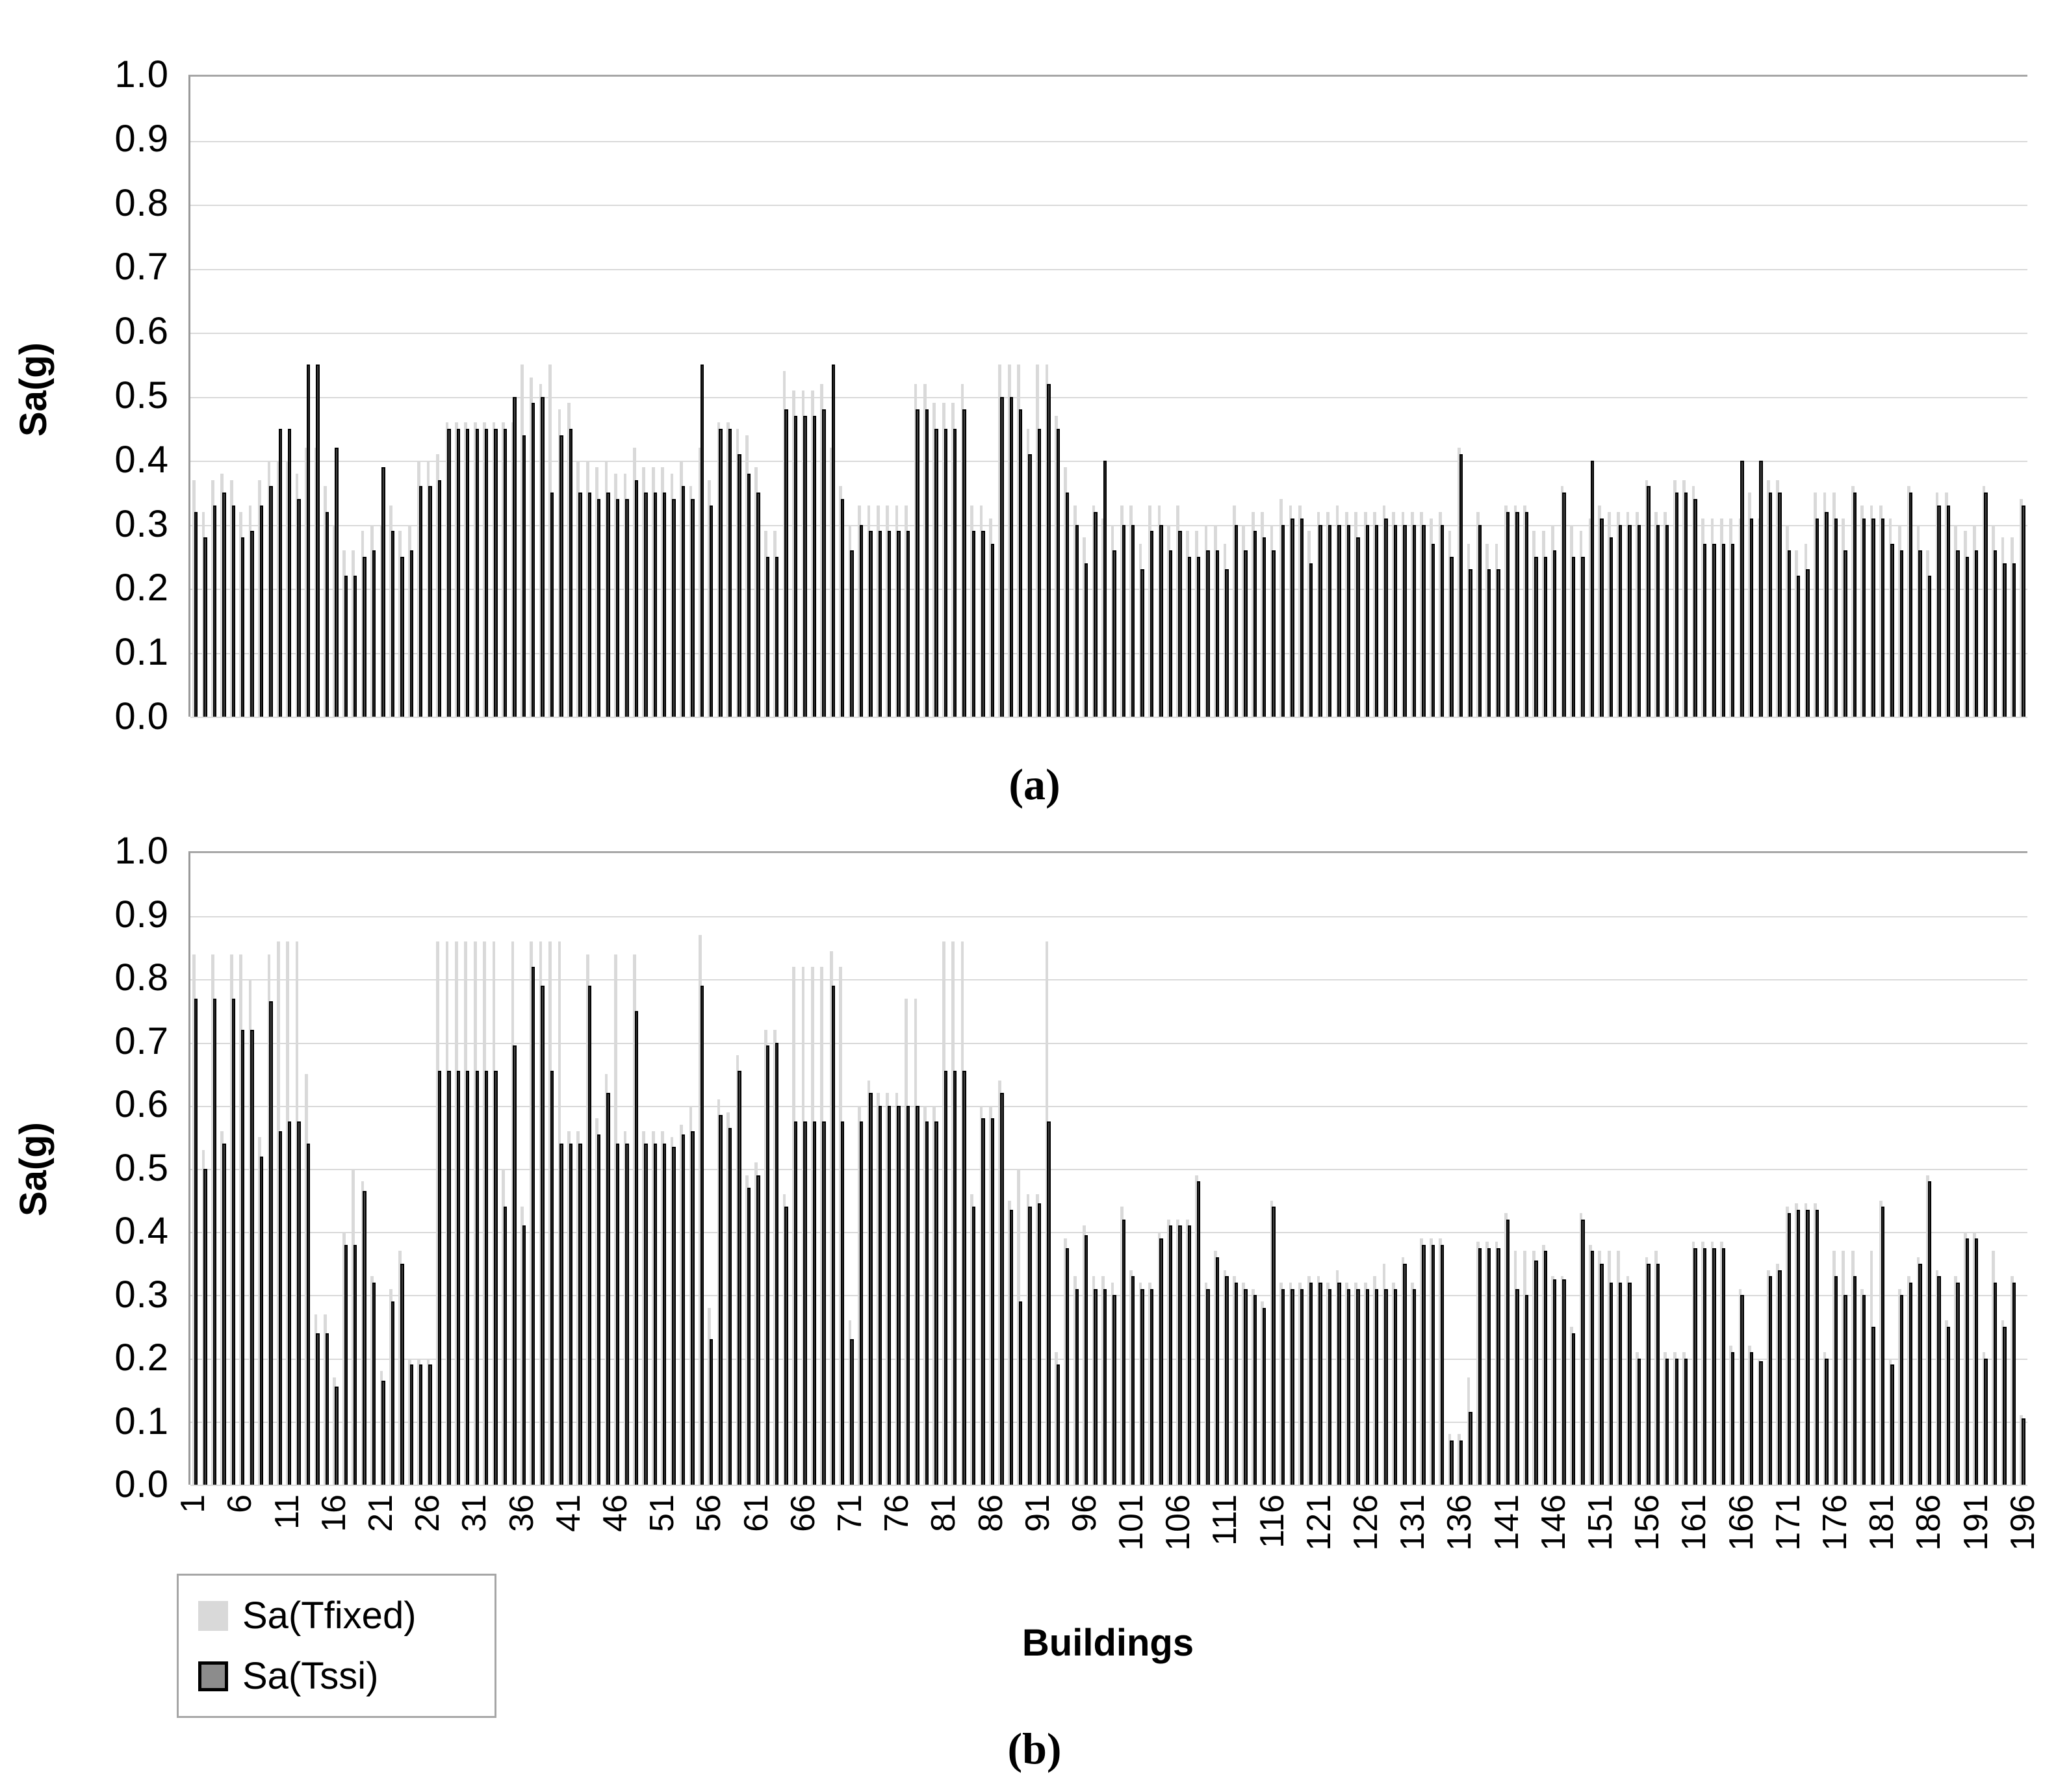 This screenshot has width=2069, height=1792. What do you see at coordinates (1929, 1522) in the screenshot?
I see `x-tick-label: 186` at bounding box center [1929, 1522].